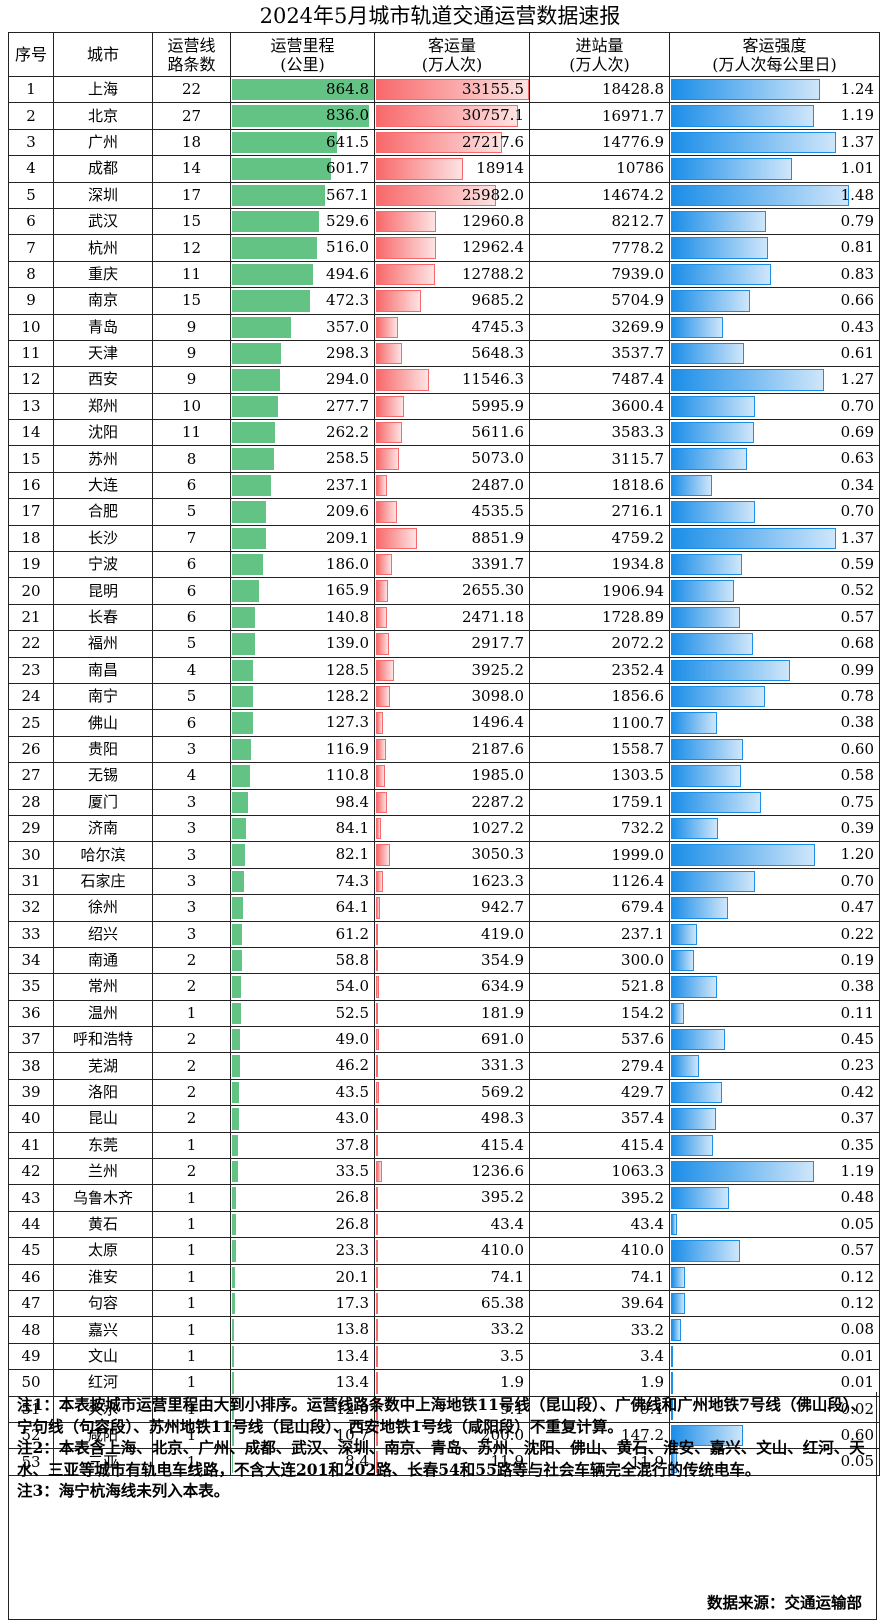 The width and height of the screenshot is (880, 1623). What do you see at coordinates (191, 881) in the screenshot?
I see `cell-lines: 3` at bounding box center [191, 881].